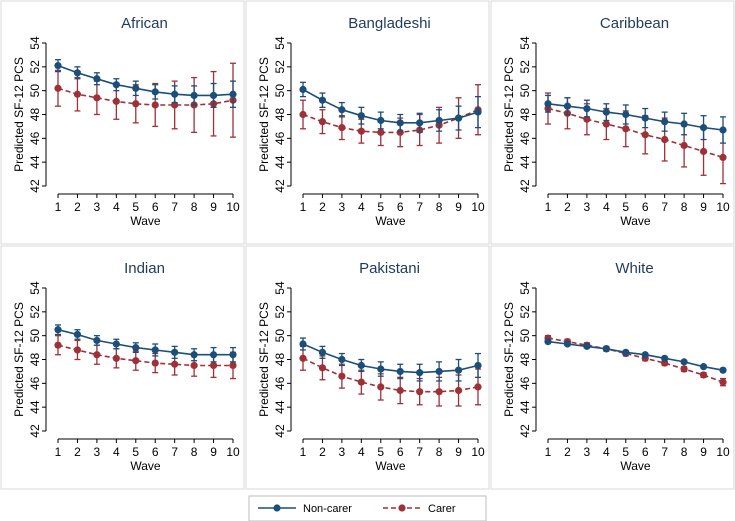 This screenshot has height=521, width=735. I want to click on legend-label-carer: Carer, so click(442, 509).